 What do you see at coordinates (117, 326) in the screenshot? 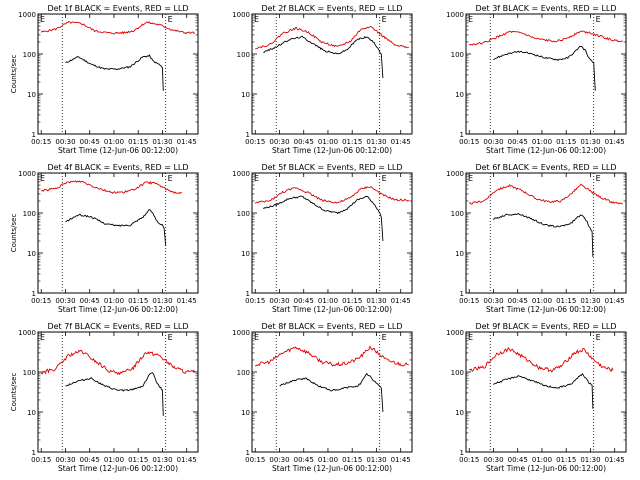
I see `panel-title: Det 7f BLACK = Events, RED = LLD` at bounding box center [117, 326].